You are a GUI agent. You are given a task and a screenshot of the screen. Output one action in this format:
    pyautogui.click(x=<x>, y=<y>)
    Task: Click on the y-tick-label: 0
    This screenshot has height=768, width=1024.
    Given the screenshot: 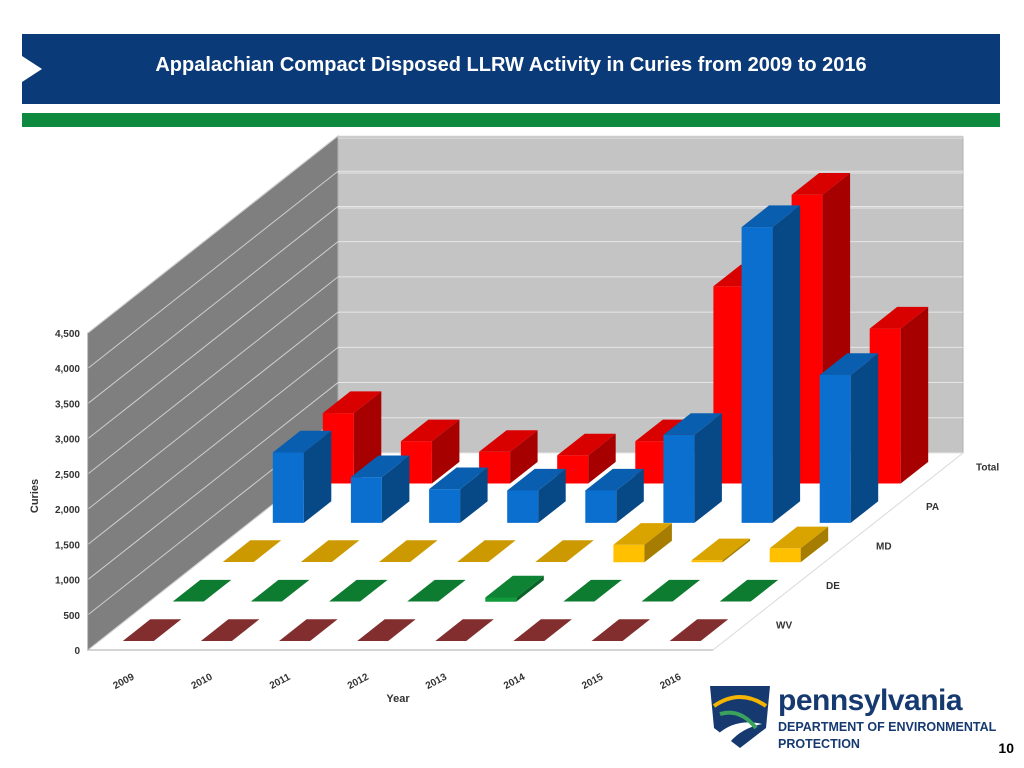 What is the action you would take?
    pyautogui.click(x=77, y=651)
    